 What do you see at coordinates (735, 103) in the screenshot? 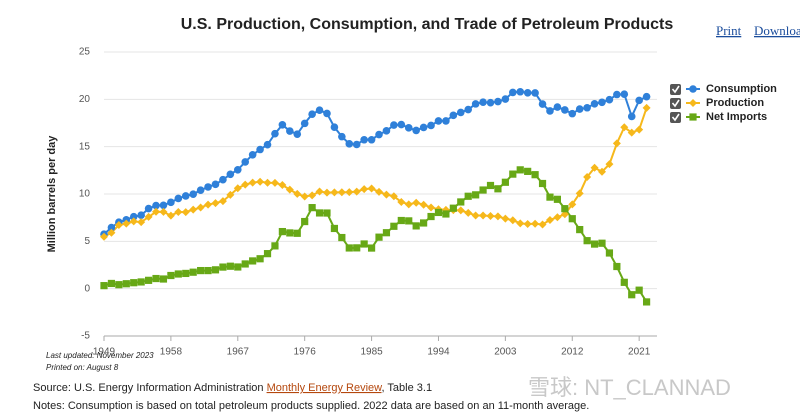
I see `legend-label: Production` at bounding box center [735, 103].